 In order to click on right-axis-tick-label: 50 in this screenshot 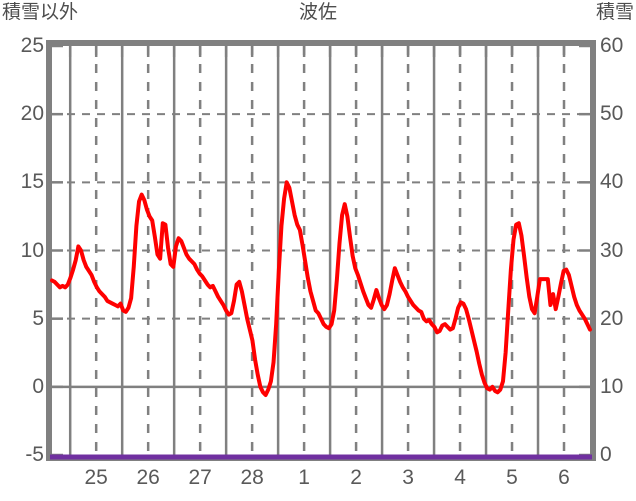, I will do `click(612, 114)`.